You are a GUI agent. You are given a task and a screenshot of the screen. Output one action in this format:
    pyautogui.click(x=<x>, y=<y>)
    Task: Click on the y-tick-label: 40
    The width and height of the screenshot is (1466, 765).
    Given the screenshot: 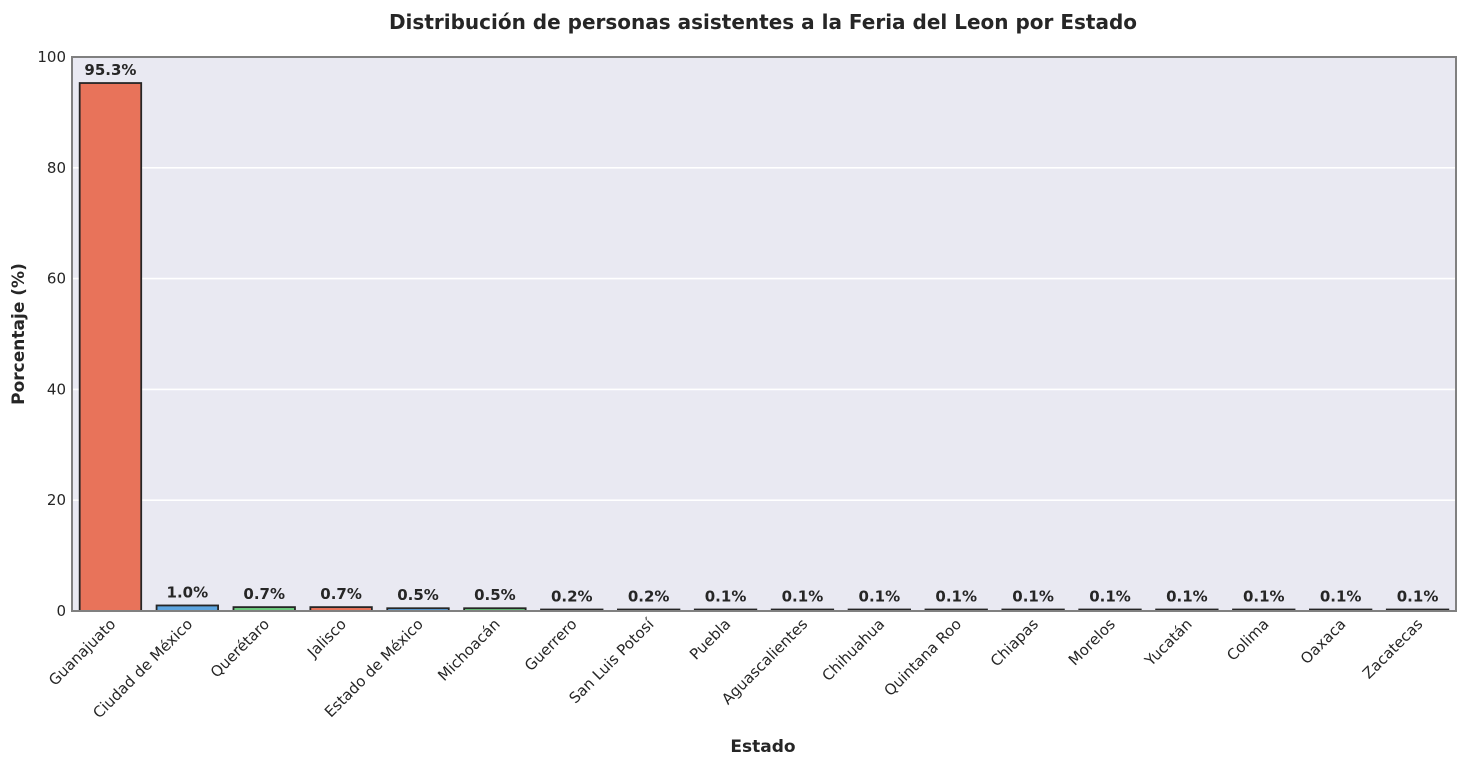 What is the action you would take?
    pyautogui.click(x=56, y=389)
    